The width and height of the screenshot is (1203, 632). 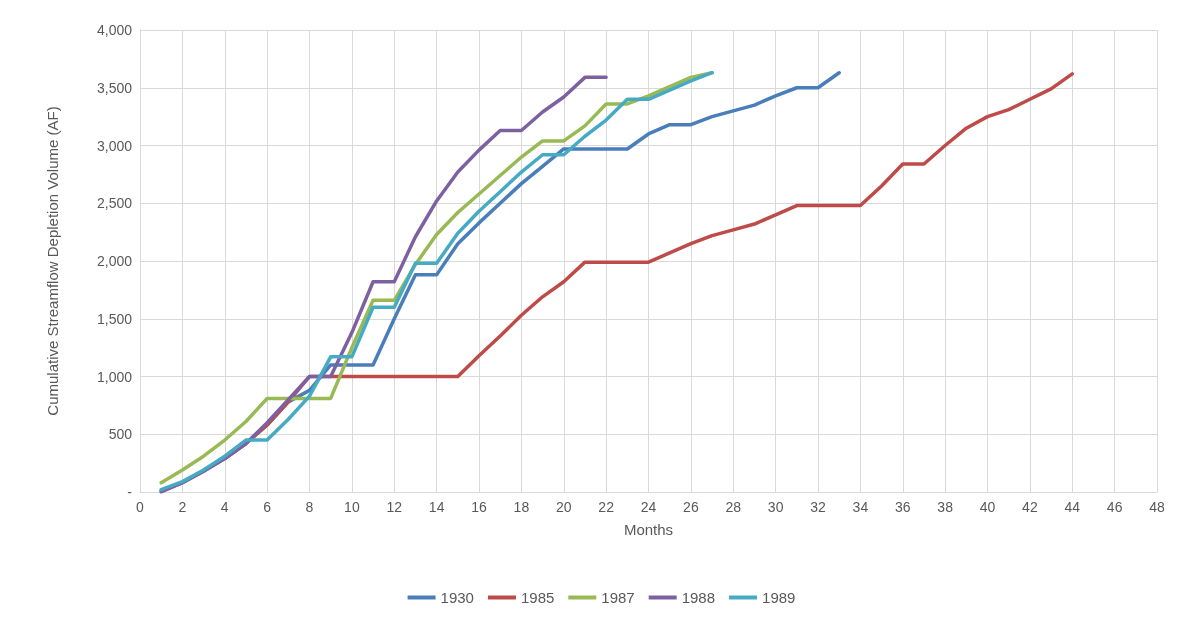 I want to click on x-tick-label: 26, so click(x=691, y=507).